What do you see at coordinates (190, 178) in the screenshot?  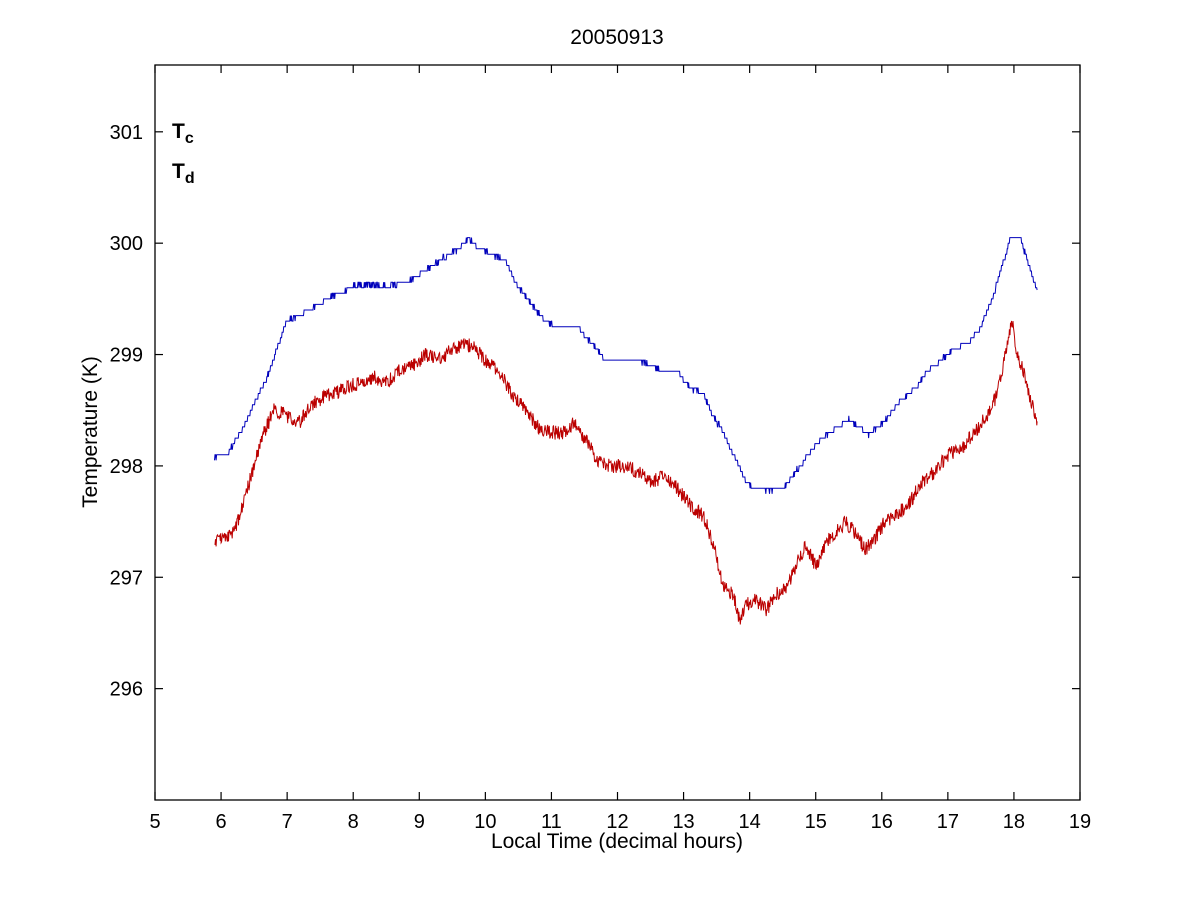 I see `legend-td-sub: d` at bounding box center [190, 178].